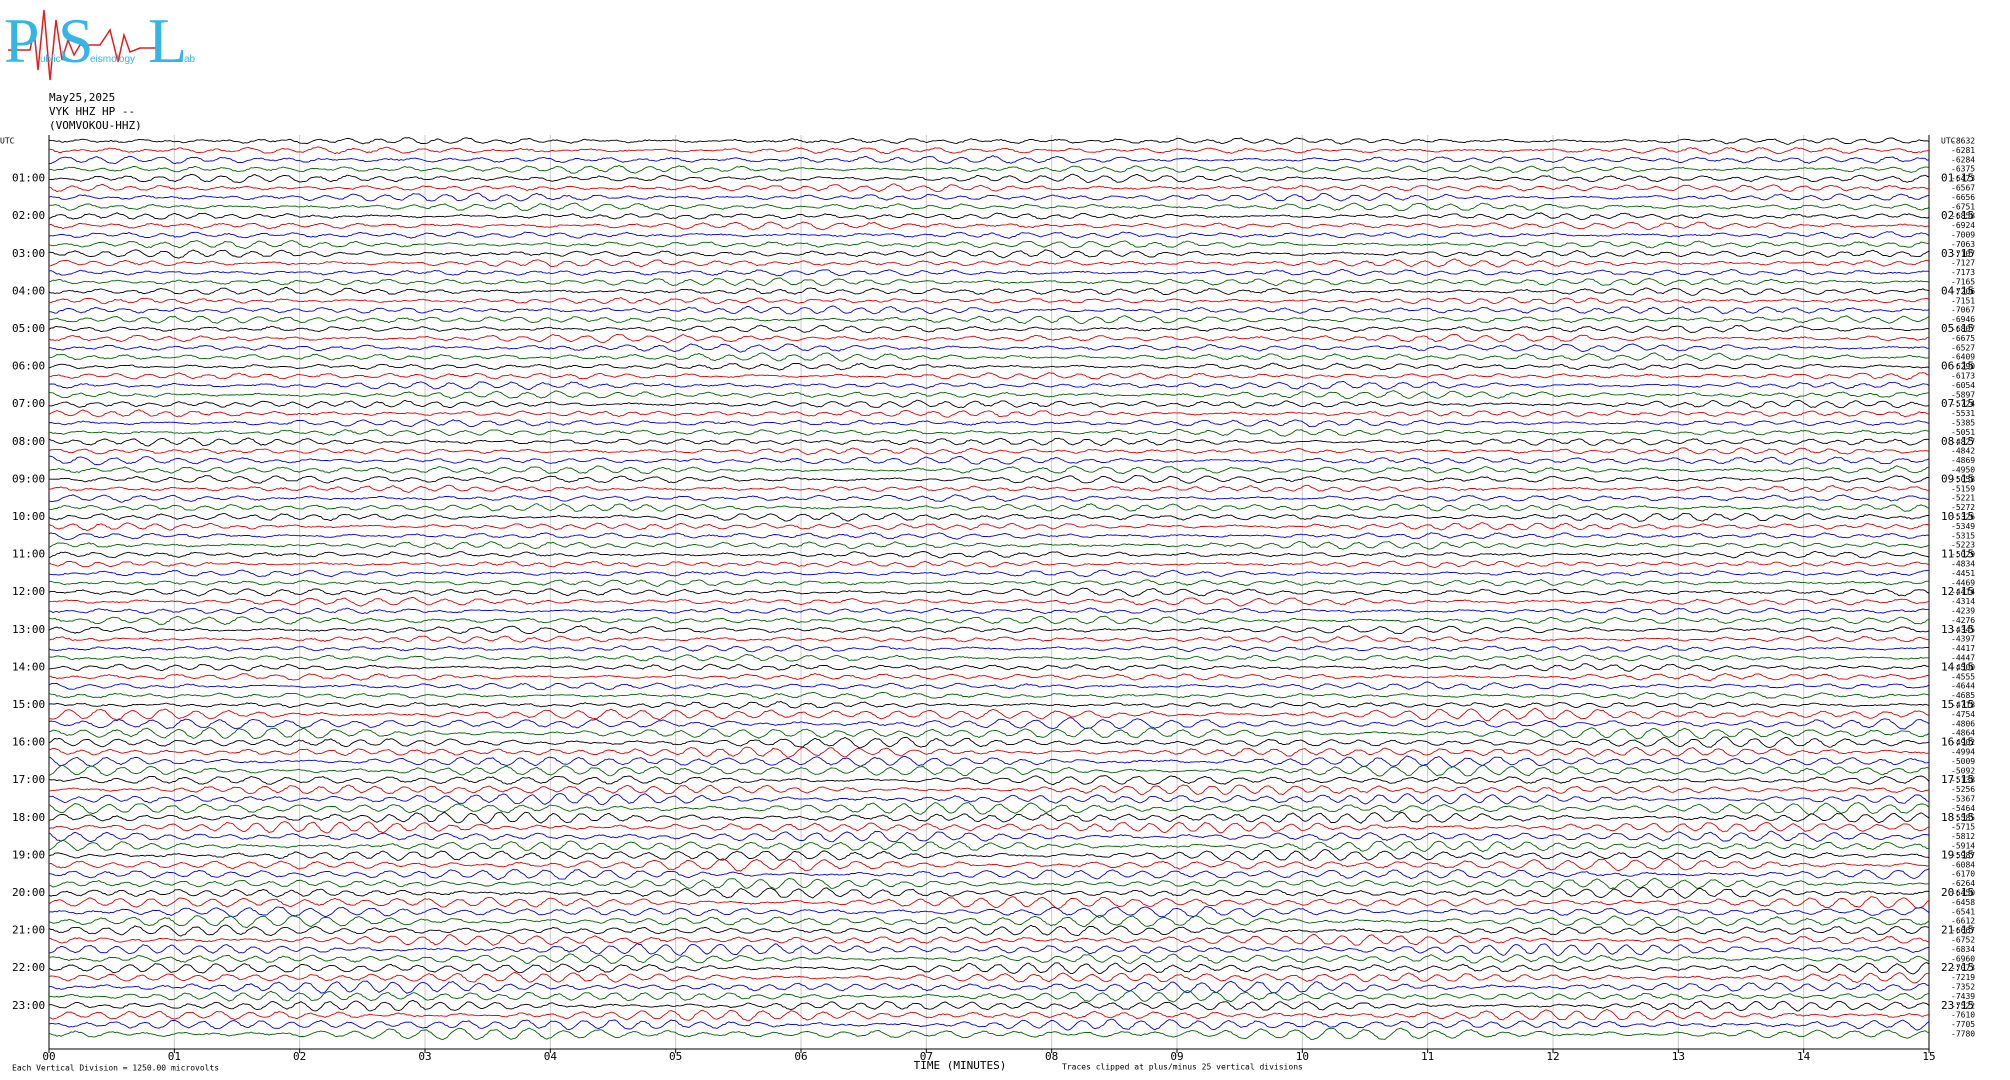 Image resolution: width=2010 pixels, height=1080 pixels. Describe the element at coordinates (1963, 846) in the screenshot. I see `trace-offset: -5914` at that location.